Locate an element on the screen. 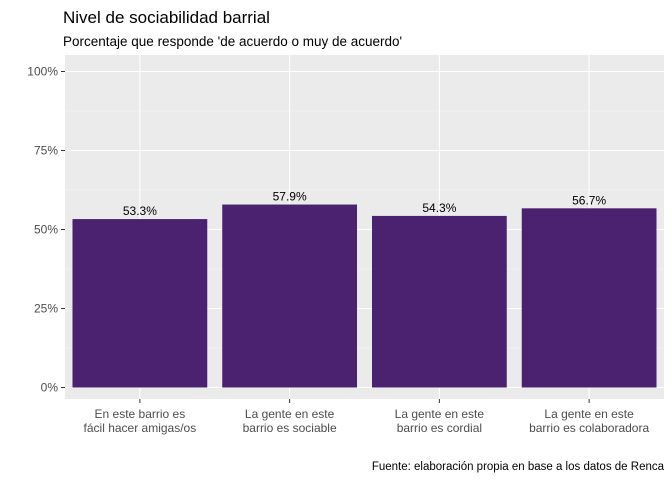 This screenshot has width=672, height=485. x-tick-label: En este barrio es is located at coordinates (140, 414).